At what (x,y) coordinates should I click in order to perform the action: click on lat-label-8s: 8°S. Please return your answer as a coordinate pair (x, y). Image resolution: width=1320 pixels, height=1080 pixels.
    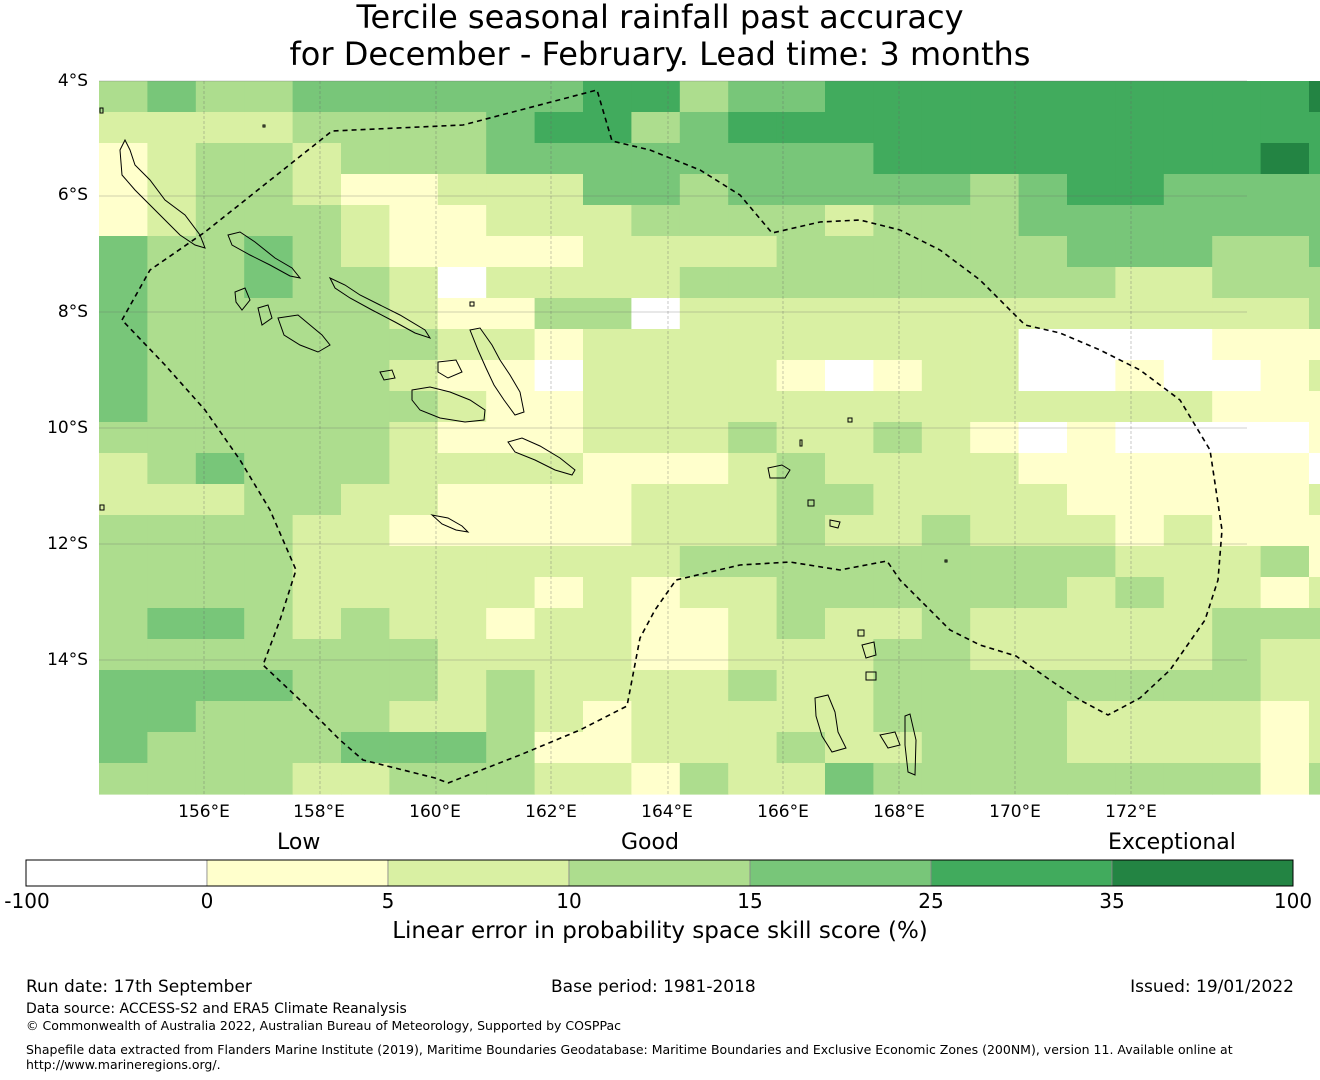
    Looking at the image, I should click on (72, 312).